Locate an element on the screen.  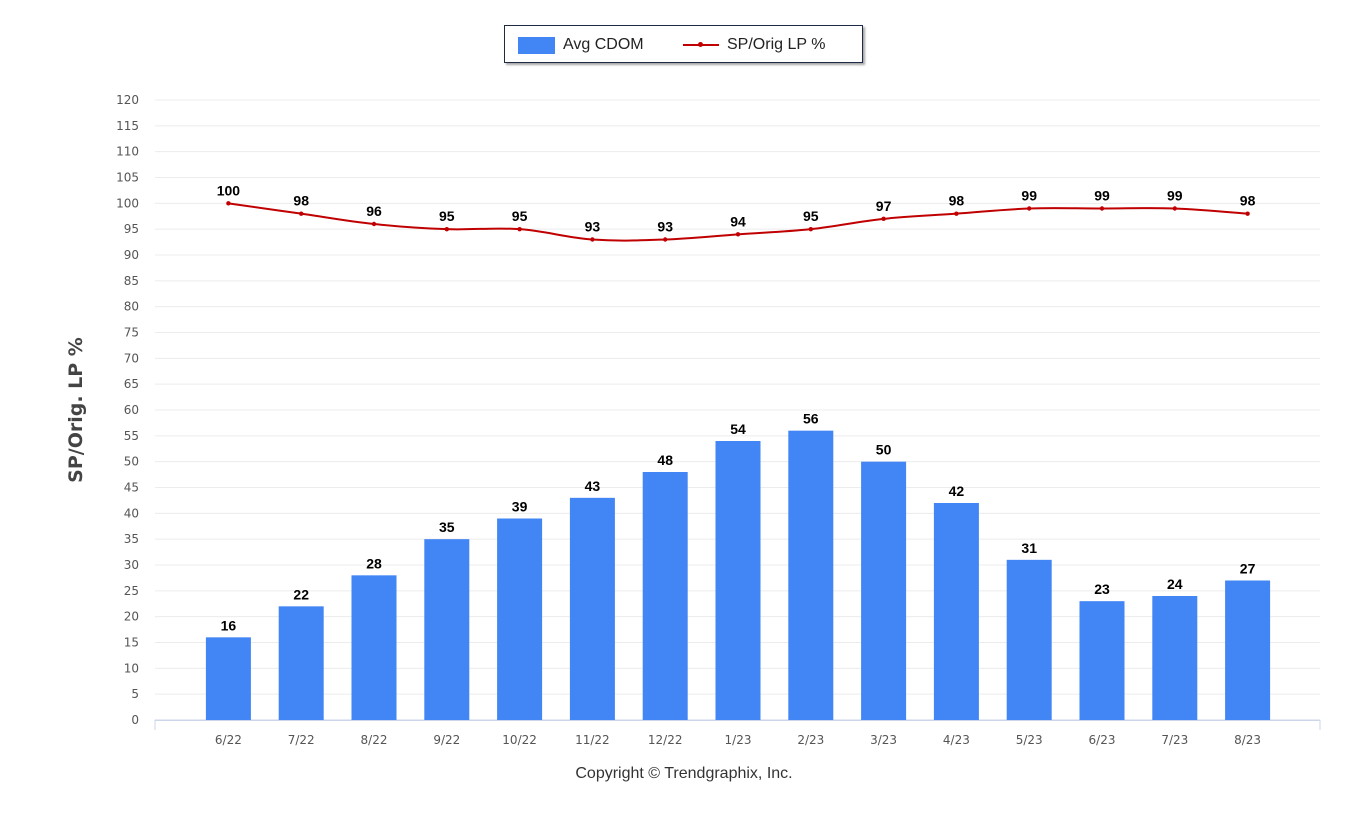
x-tick-label: 7/22 is located at coordinates (301, 740).